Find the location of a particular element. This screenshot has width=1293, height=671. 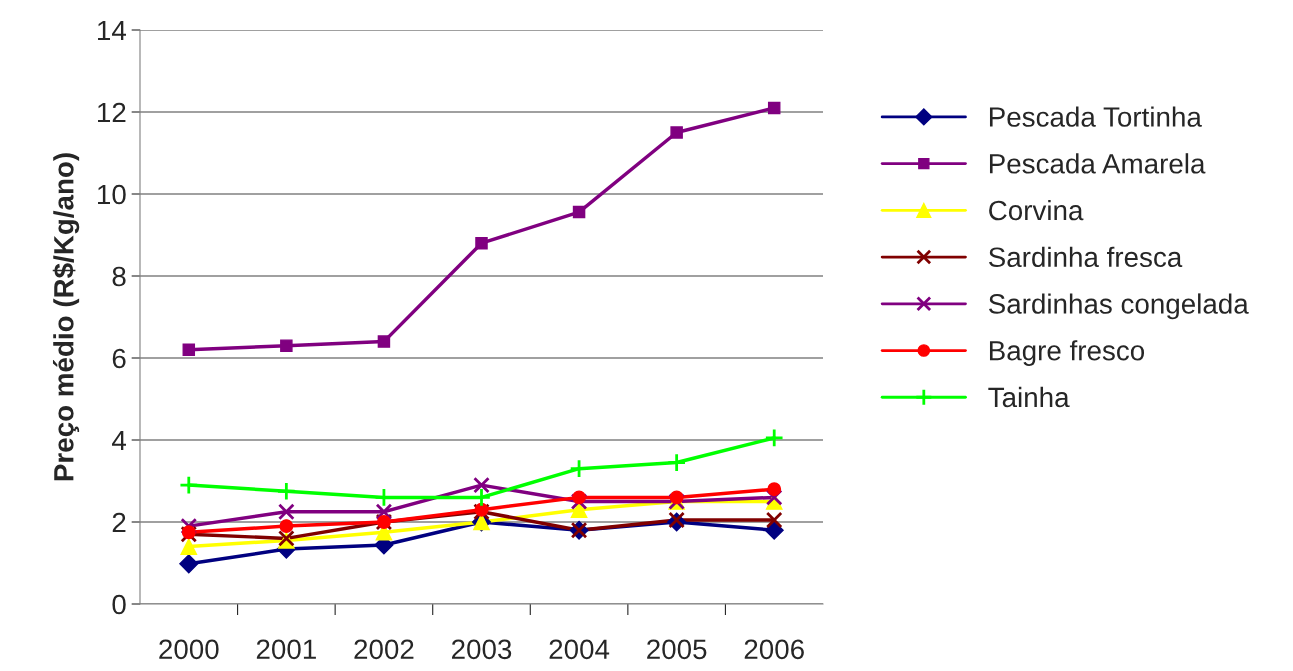

legend-label: Bagre fresco is located at coordinates (1067, 353).